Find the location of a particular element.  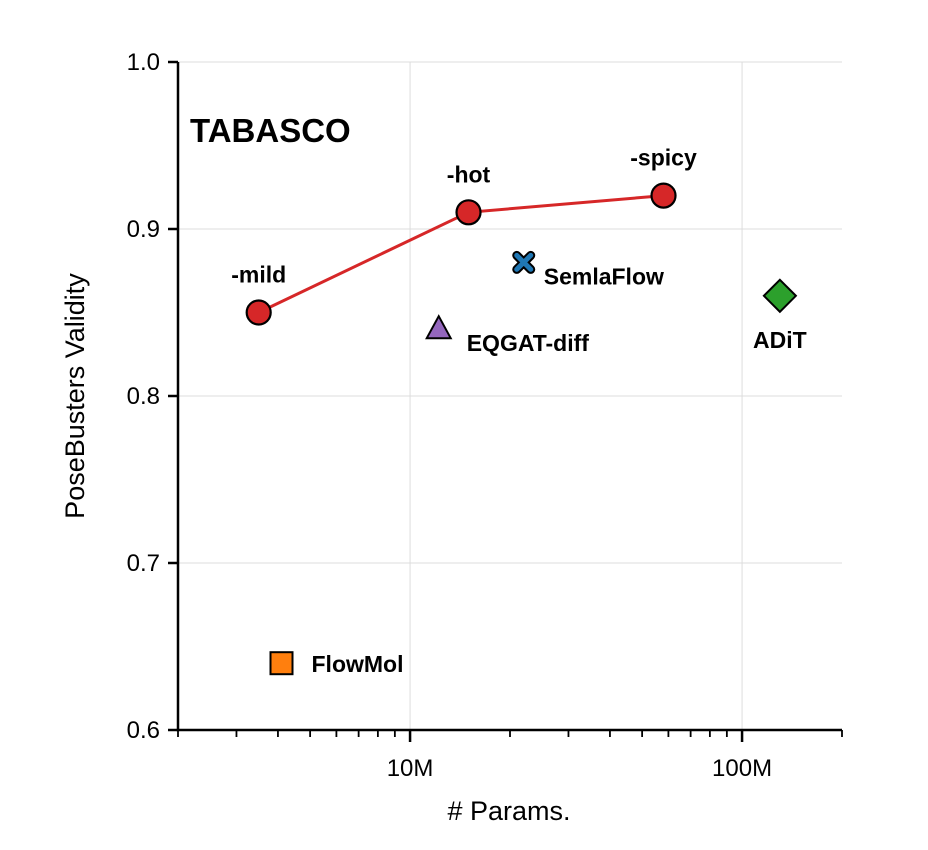

series-tabasco is located at coordinates (461, 254).